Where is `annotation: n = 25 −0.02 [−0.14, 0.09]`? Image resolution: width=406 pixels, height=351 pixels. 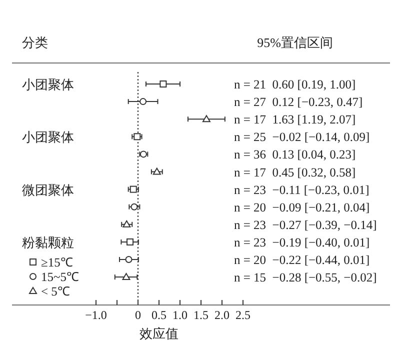 annotation: n = 25 −0.02 [−0.14, 0.09] is located at coordinates (302, 137).